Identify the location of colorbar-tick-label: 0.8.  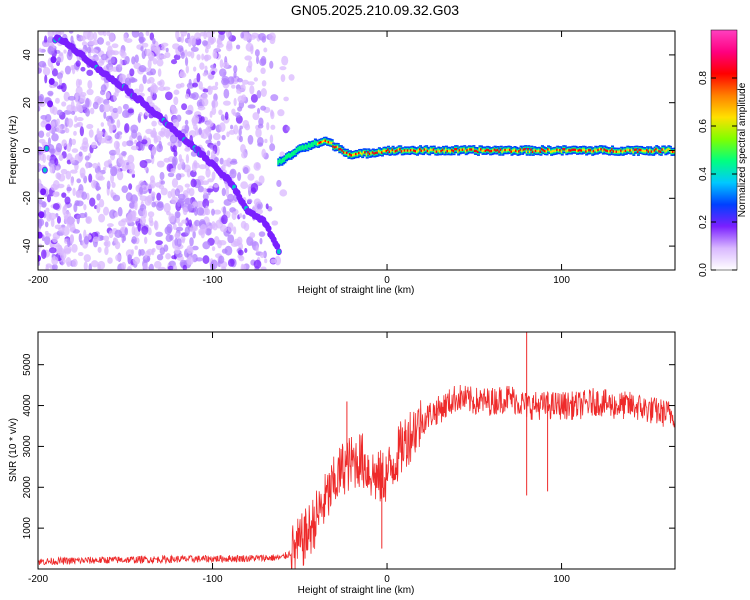
(703, 78).